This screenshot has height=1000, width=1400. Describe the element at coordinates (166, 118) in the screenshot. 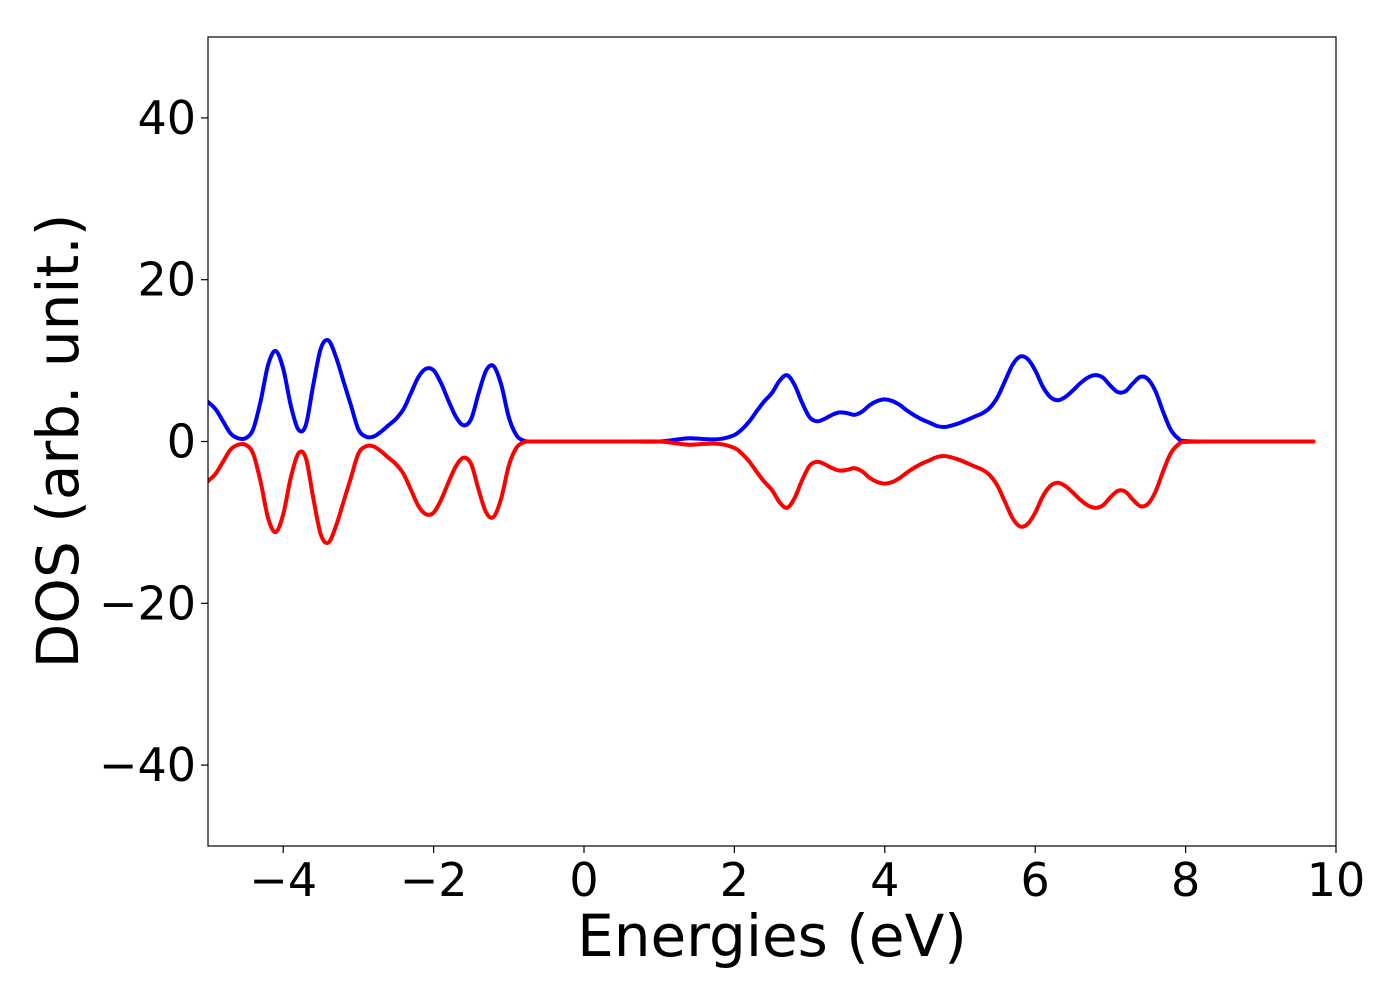

I see `y-tick-label: 40` at that location.